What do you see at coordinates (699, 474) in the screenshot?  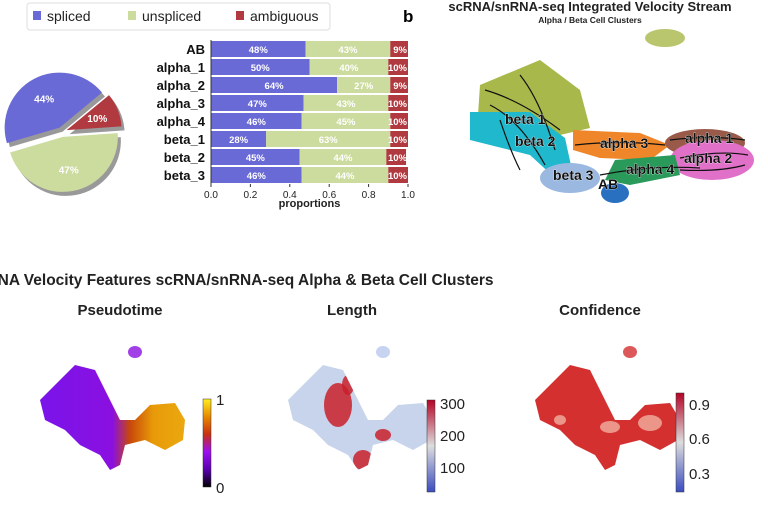 I see `colorbar-tick-label: 0.3` at bounding box center [699, 474].